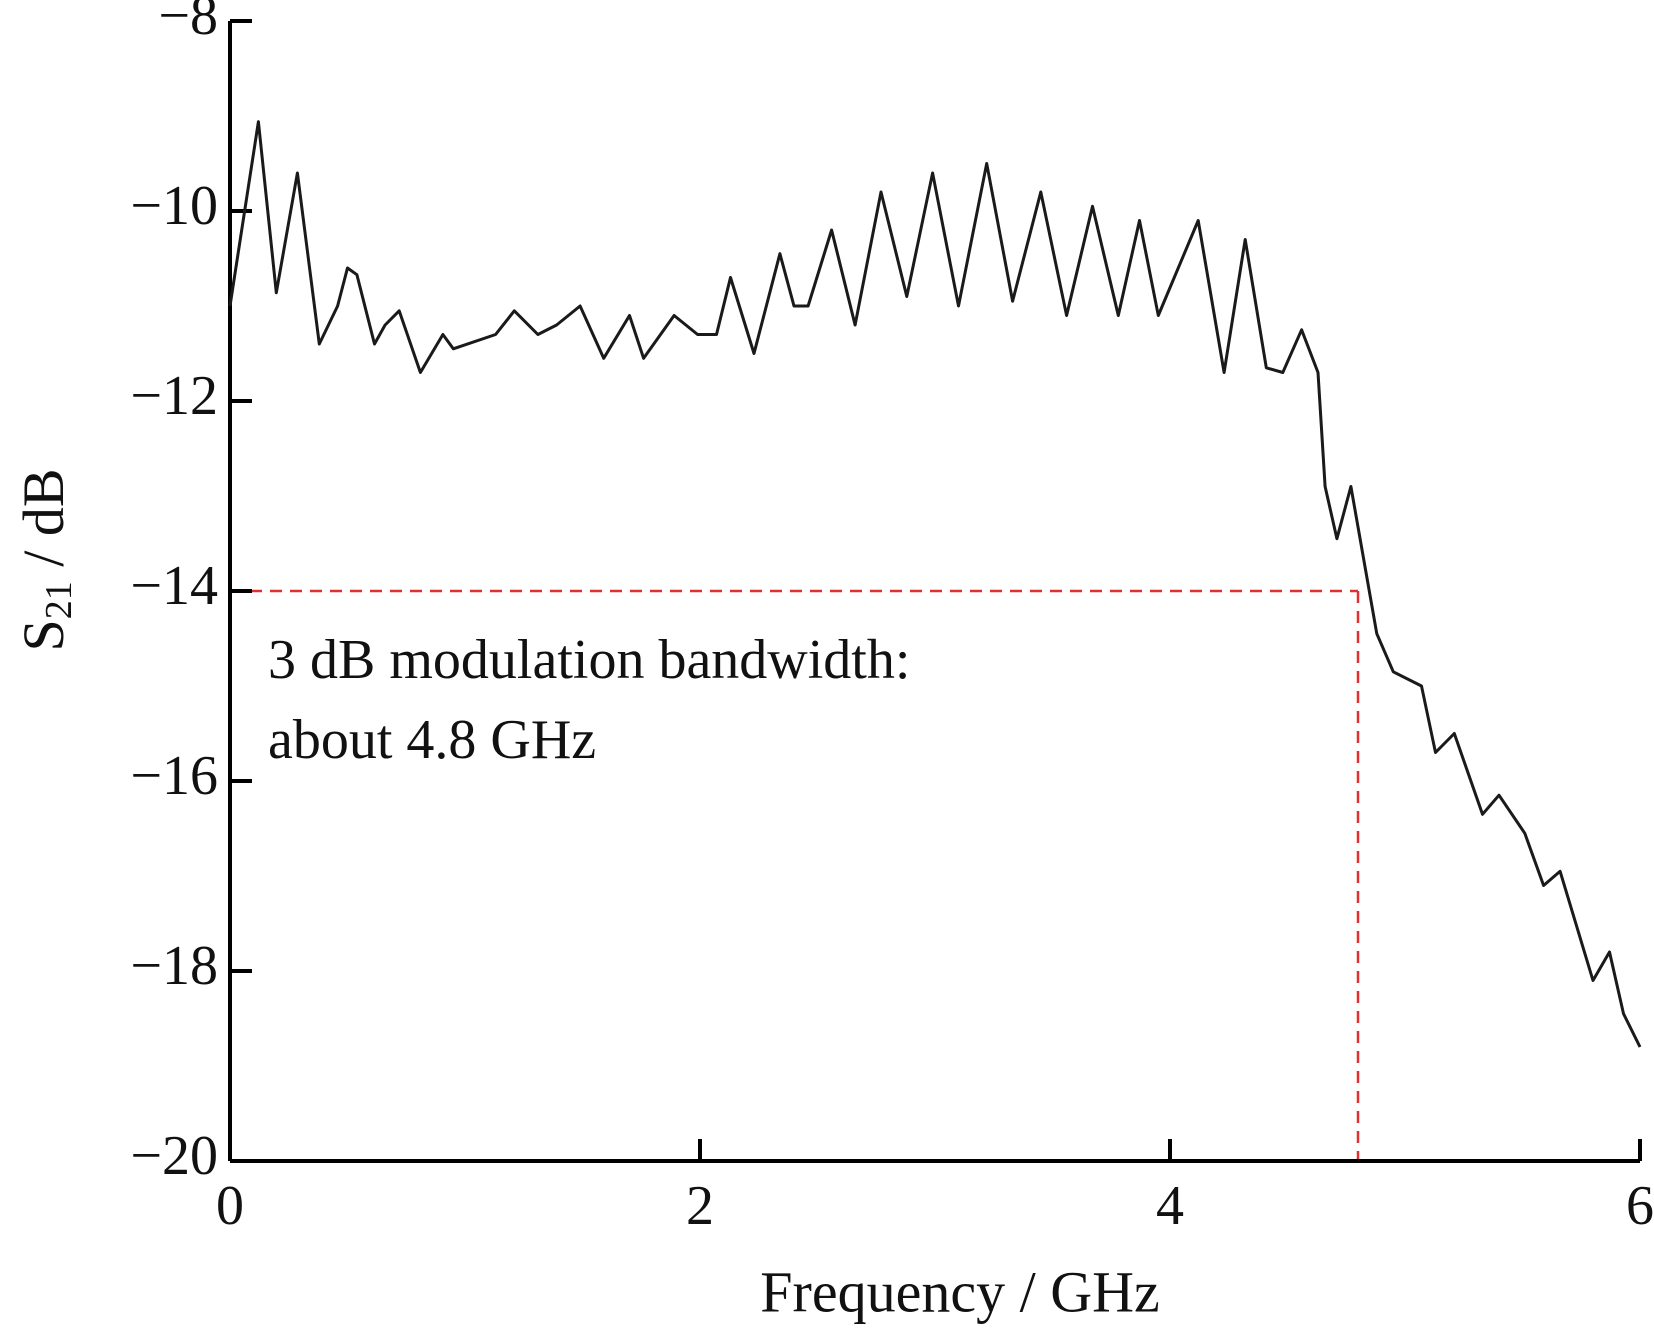 The height and width of the screenshot is (1336, 1654). Describe the element at coordinates (174, 206) in the screenshot. I see `y-tick-label: −10` at that location.